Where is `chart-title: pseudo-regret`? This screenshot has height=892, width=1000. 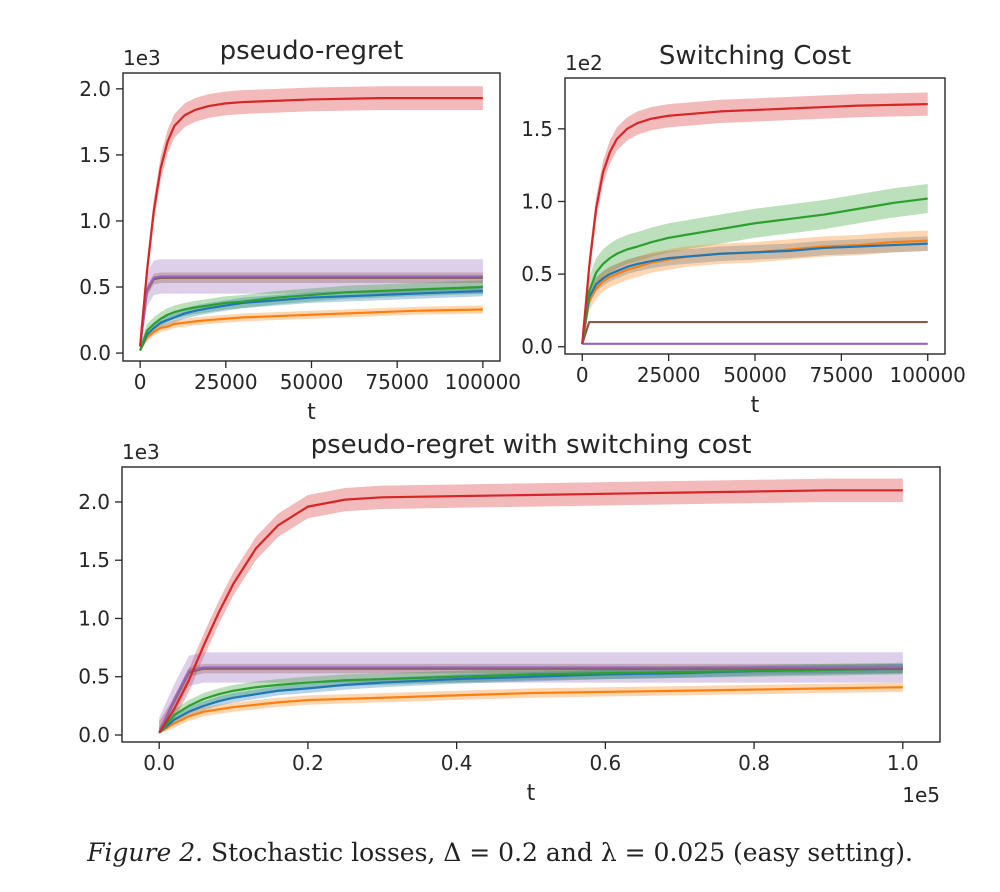 chart-title: pseudo-regret is located at coordinates (312, 51).